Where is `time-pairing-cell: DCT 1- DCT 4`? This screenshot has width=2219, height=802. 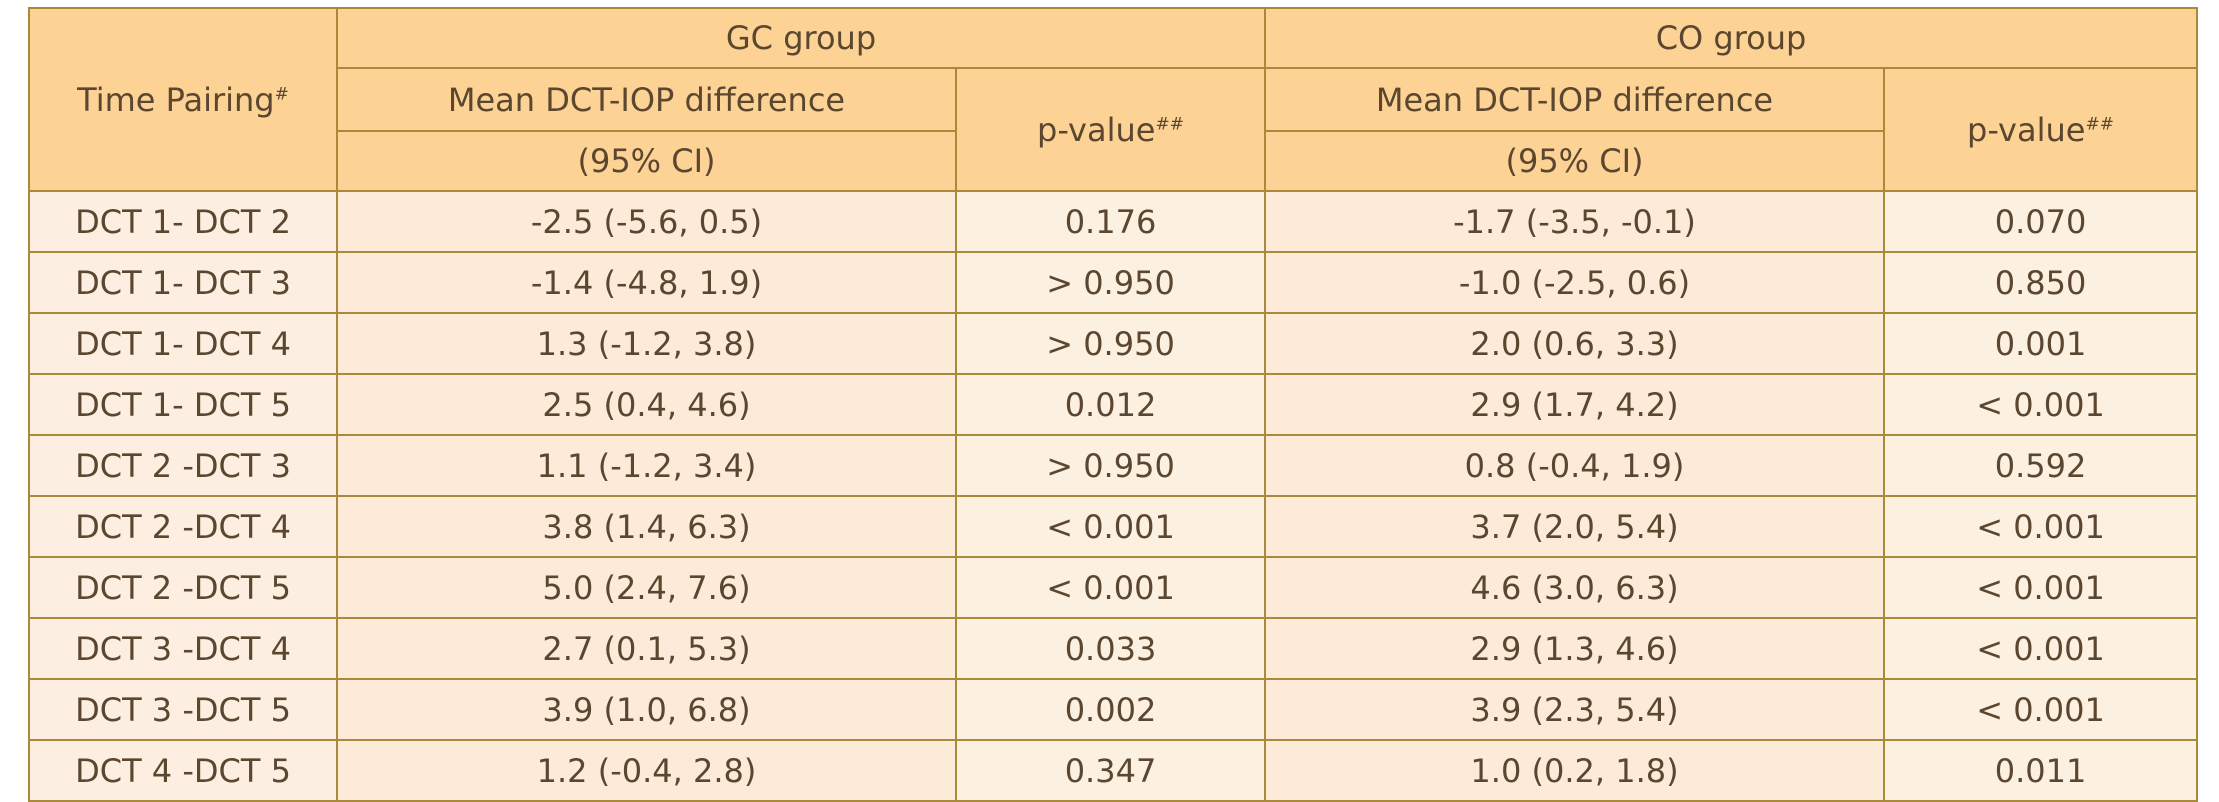
time-pairing-cell: DCT 1- DCT 4 is located at coordinates (183, 343).